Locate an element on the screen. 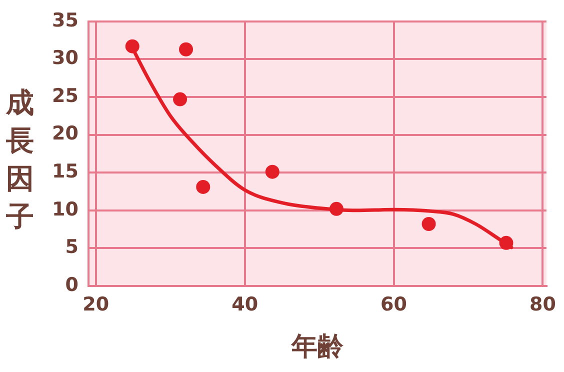 The image size is (564, 372). x-tick-label: 40 is located at coordinates (245, 304).